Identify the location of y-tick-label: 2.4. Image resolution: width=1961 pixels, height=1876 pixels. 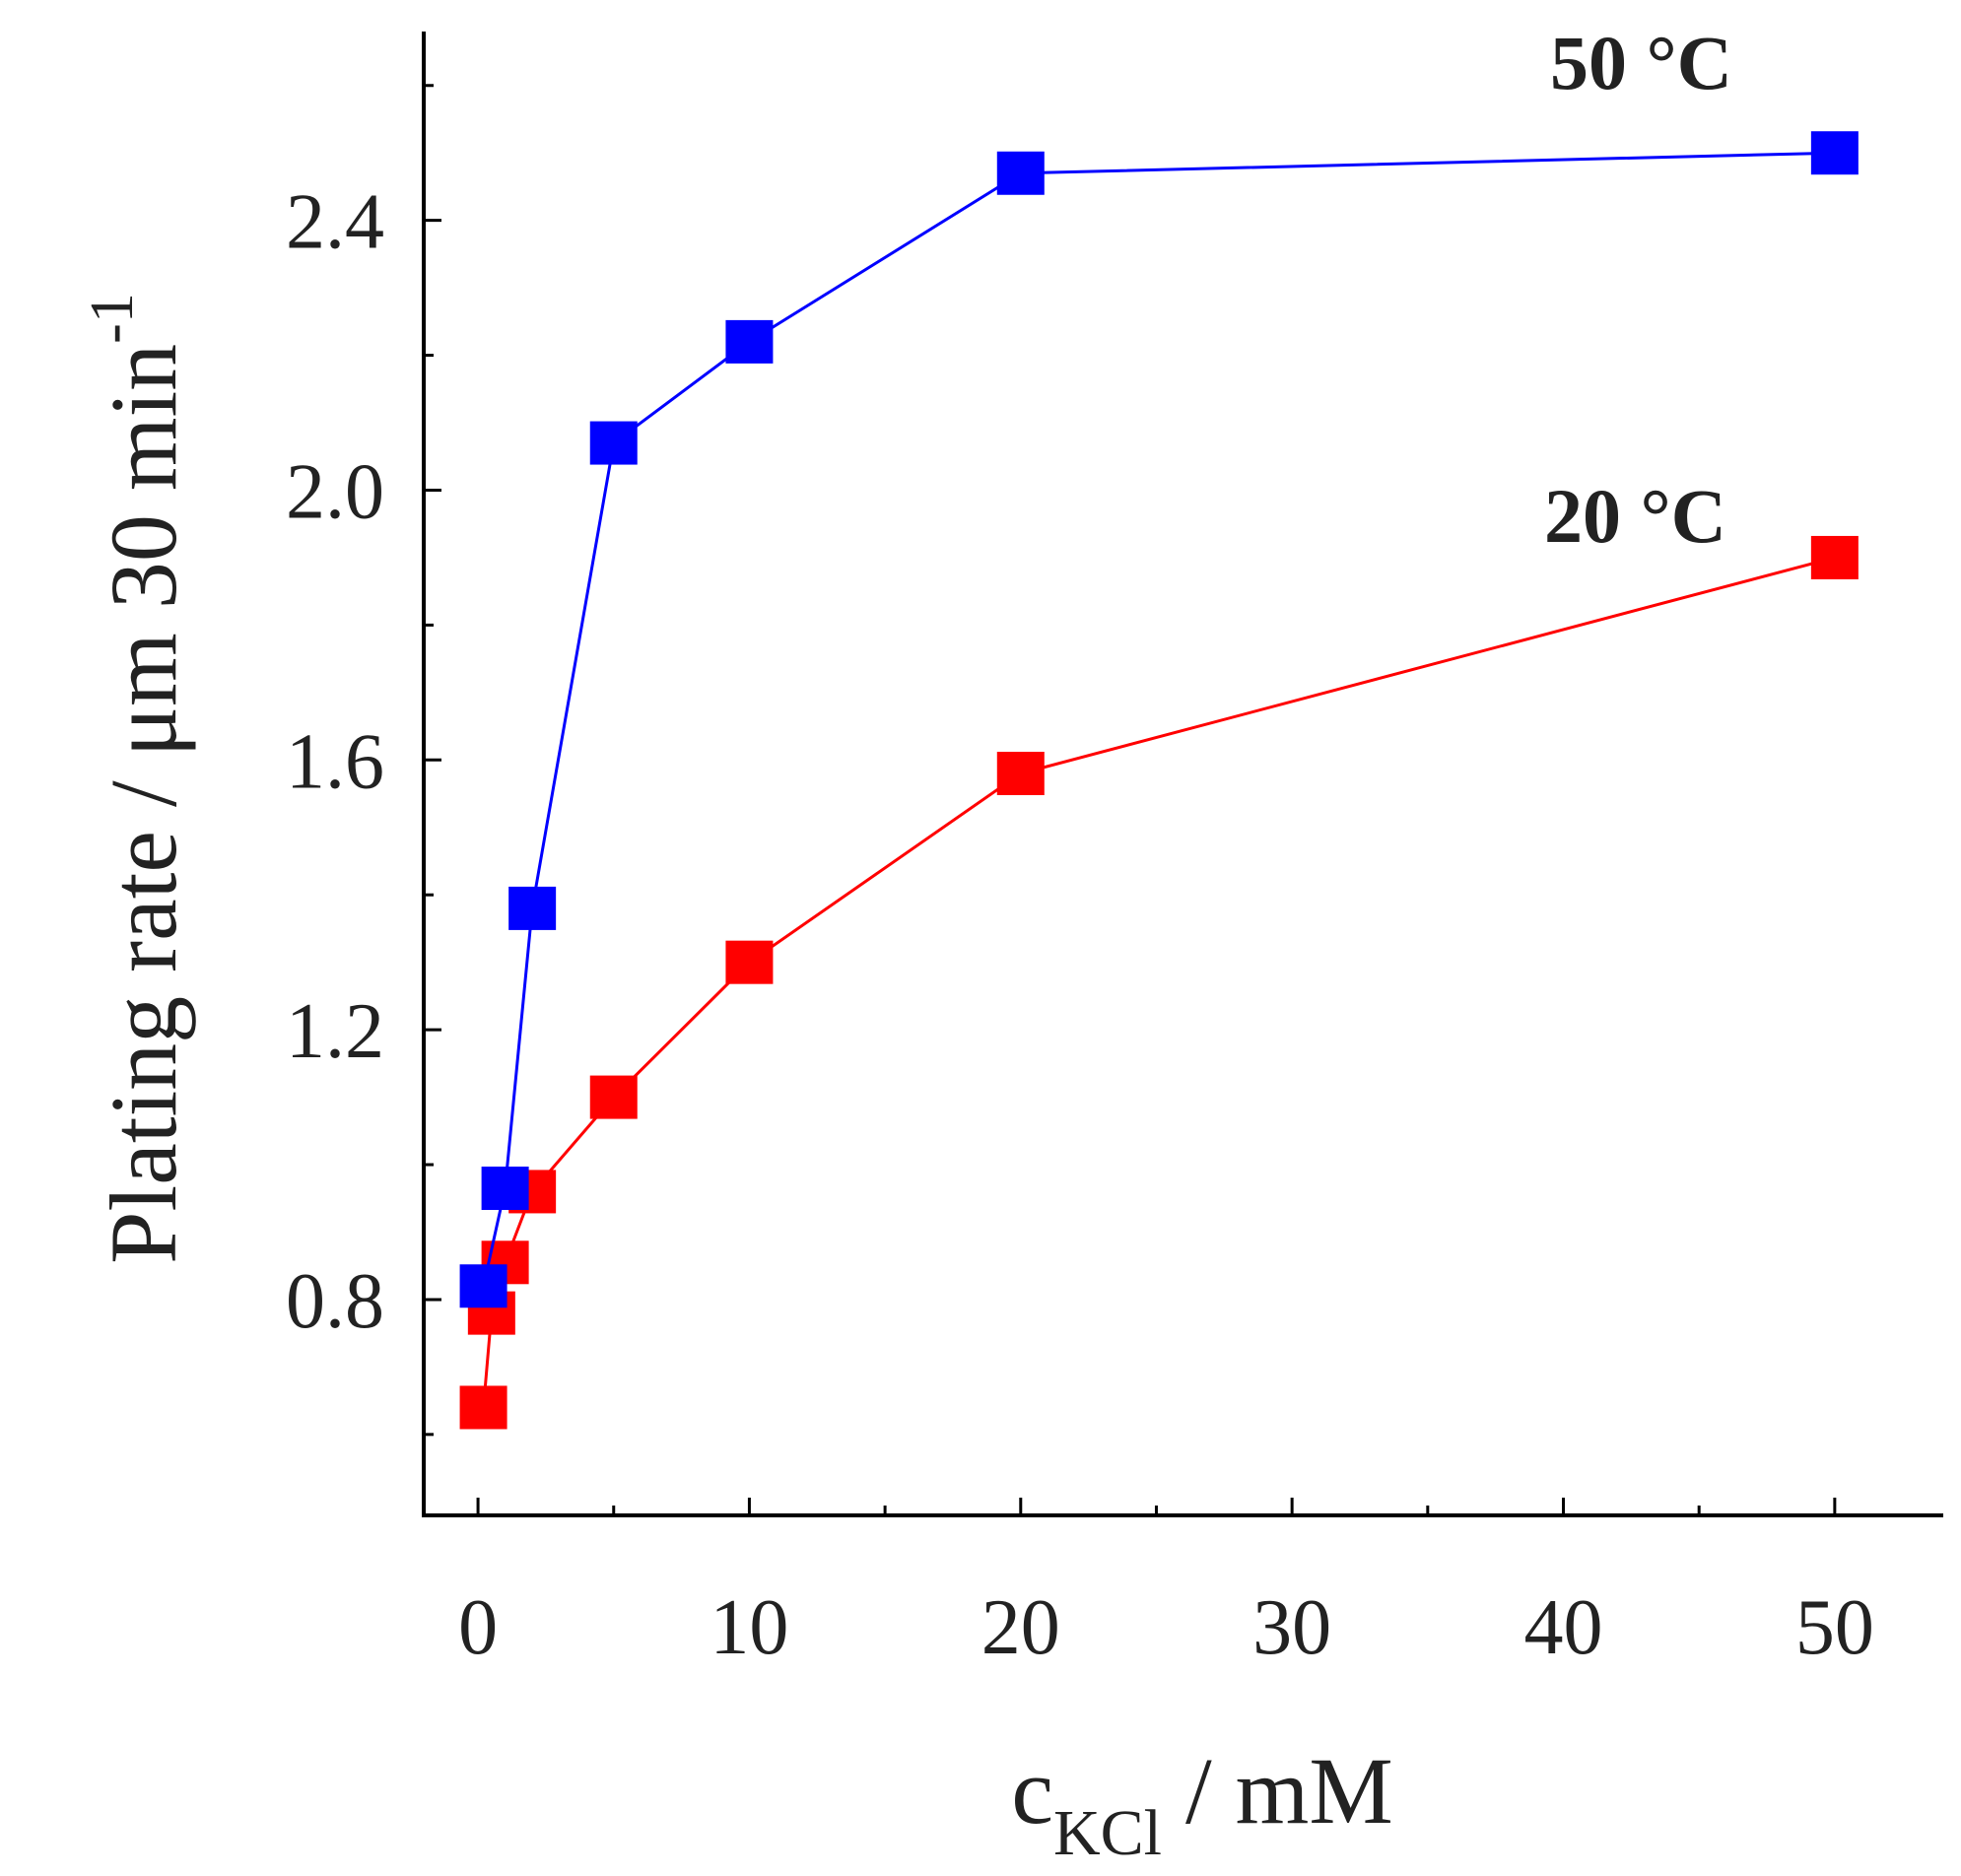
(335, 223).